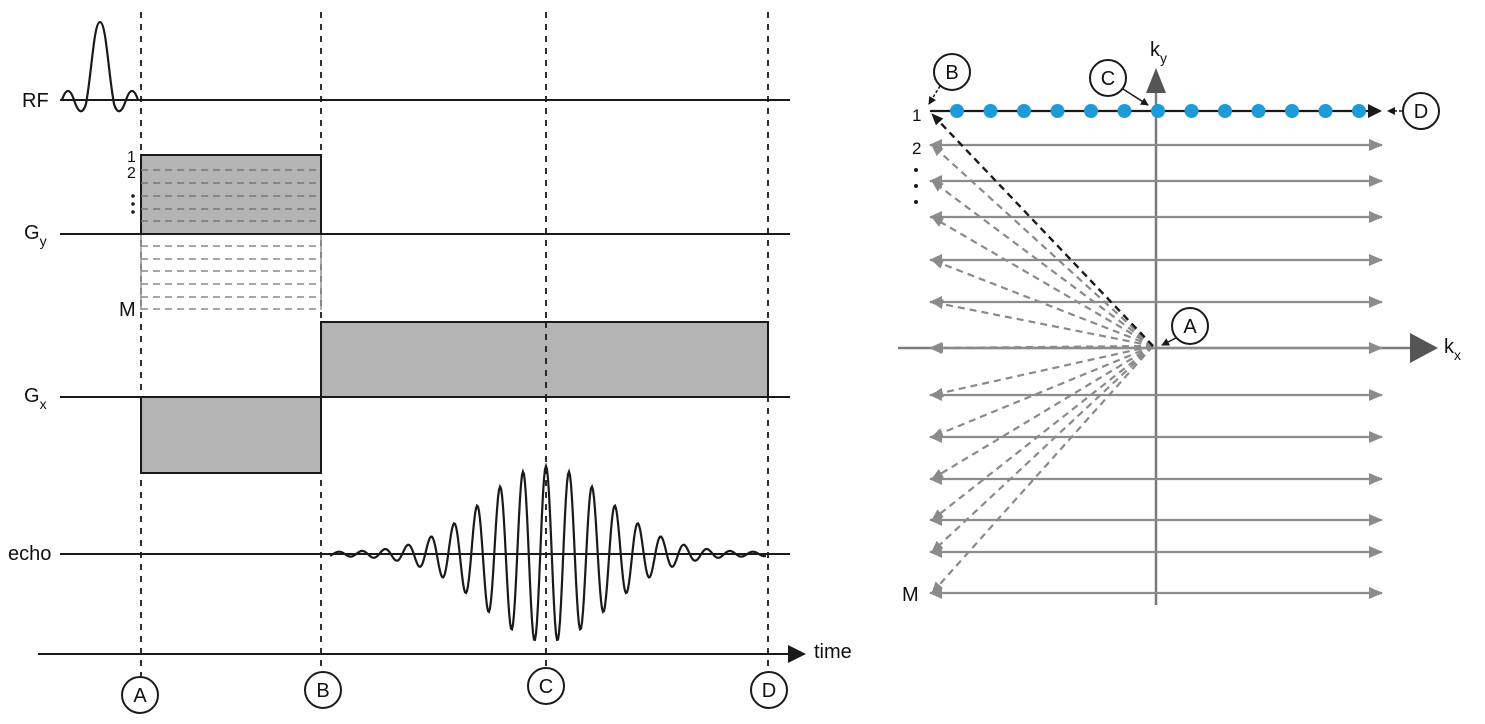 The width and height of the screenshot is (1485, 724). I want to click on gy-phase-encode-lobe, so click(231, 194).